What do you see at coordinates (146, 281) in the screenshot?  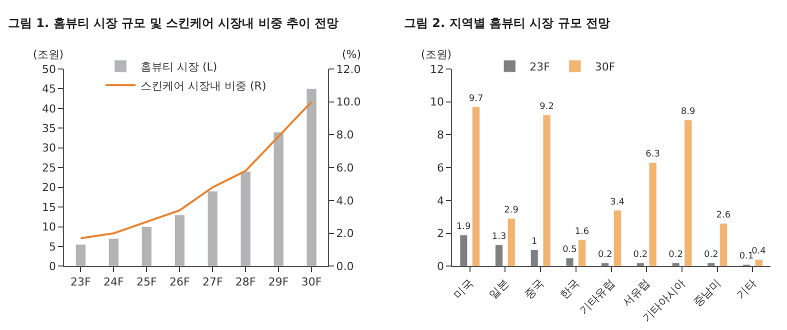 I see `x-tick-label: 25F` at bounding box center [146, 281].